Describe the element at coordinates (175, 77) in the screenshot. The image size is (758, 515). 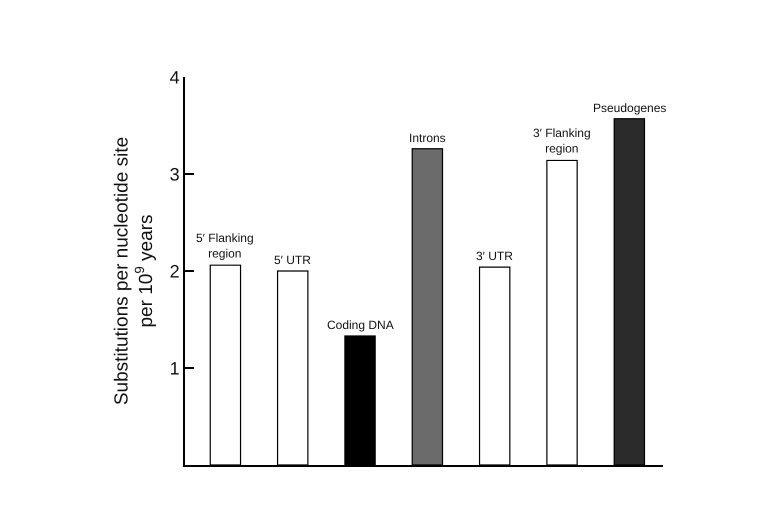
I see `y-tick-label: 4` at that location.